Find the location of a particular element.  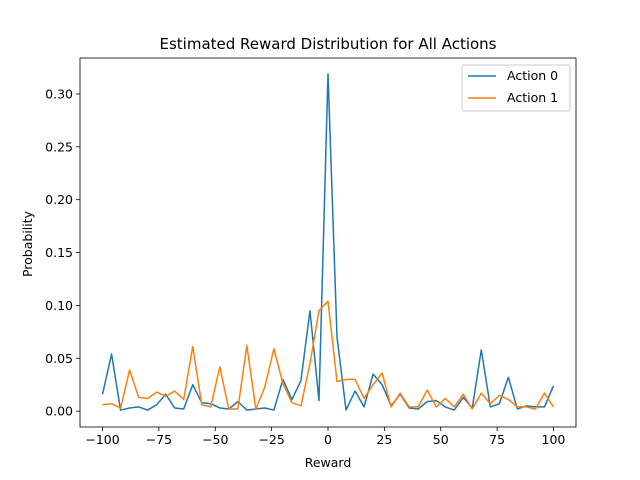

y-tick-label: 0.10 is located at coordinates (59, 305).